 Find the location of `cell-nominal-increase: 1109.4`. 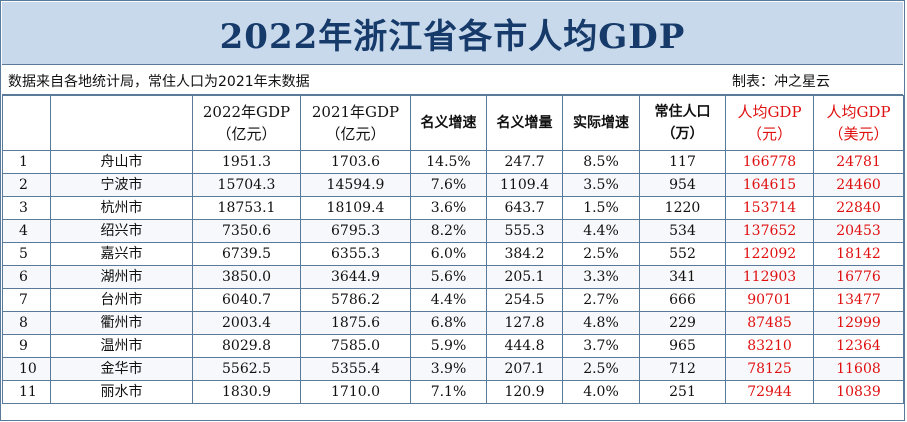

cell-nominal-increase: 1109.4 is located at coordinates (524, 185).